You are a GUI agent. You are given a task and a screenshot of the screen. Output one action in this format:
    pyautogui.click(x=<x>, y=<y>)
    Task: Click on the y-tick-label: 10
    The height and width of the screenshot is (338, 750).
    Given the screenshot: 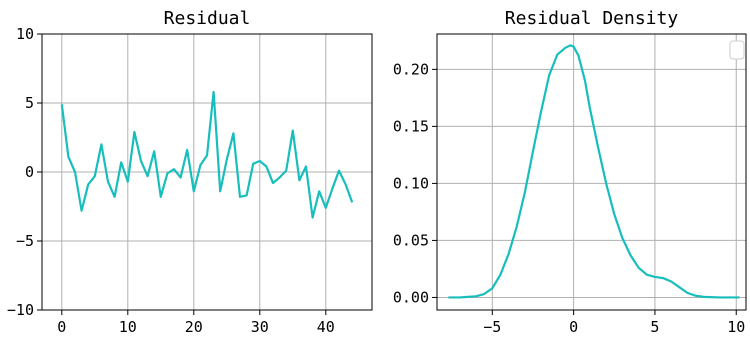 What is the action you would take?
    pyautogui.click(x=25, y=34)
    